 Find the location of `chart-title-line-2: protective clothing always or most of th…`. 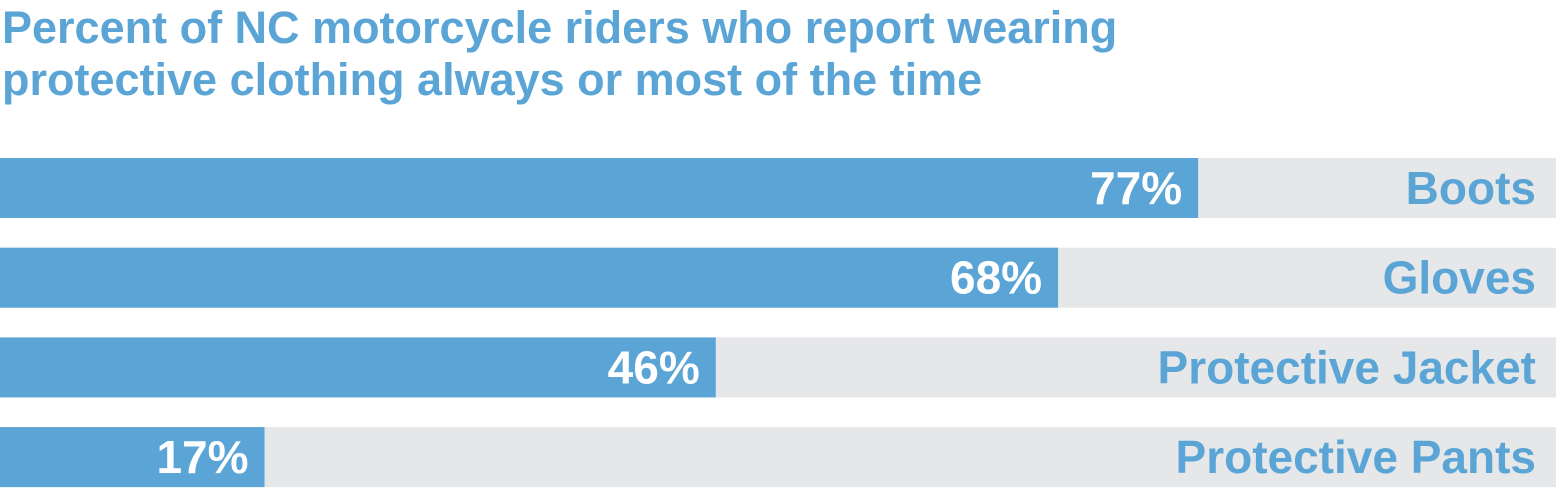

chart-title-line-2: protective clothing always or most of th… is located at coordinates (492, 79).